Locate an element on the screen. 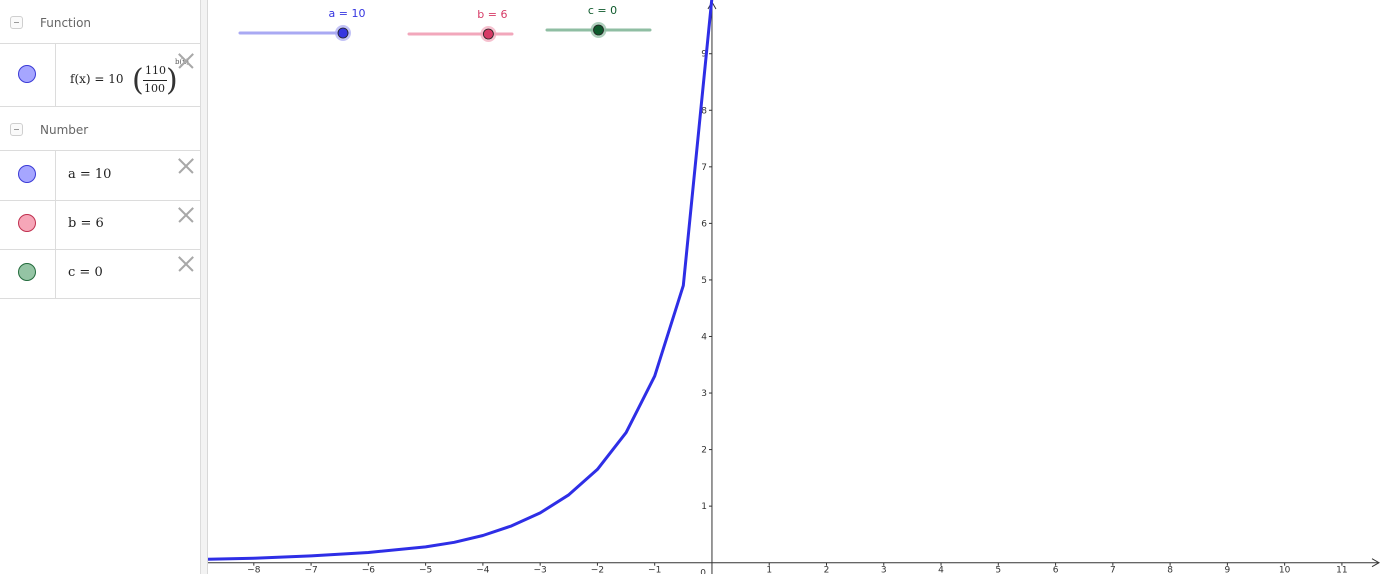  y-tick-label: 6 is located at coordinates (704, 224).